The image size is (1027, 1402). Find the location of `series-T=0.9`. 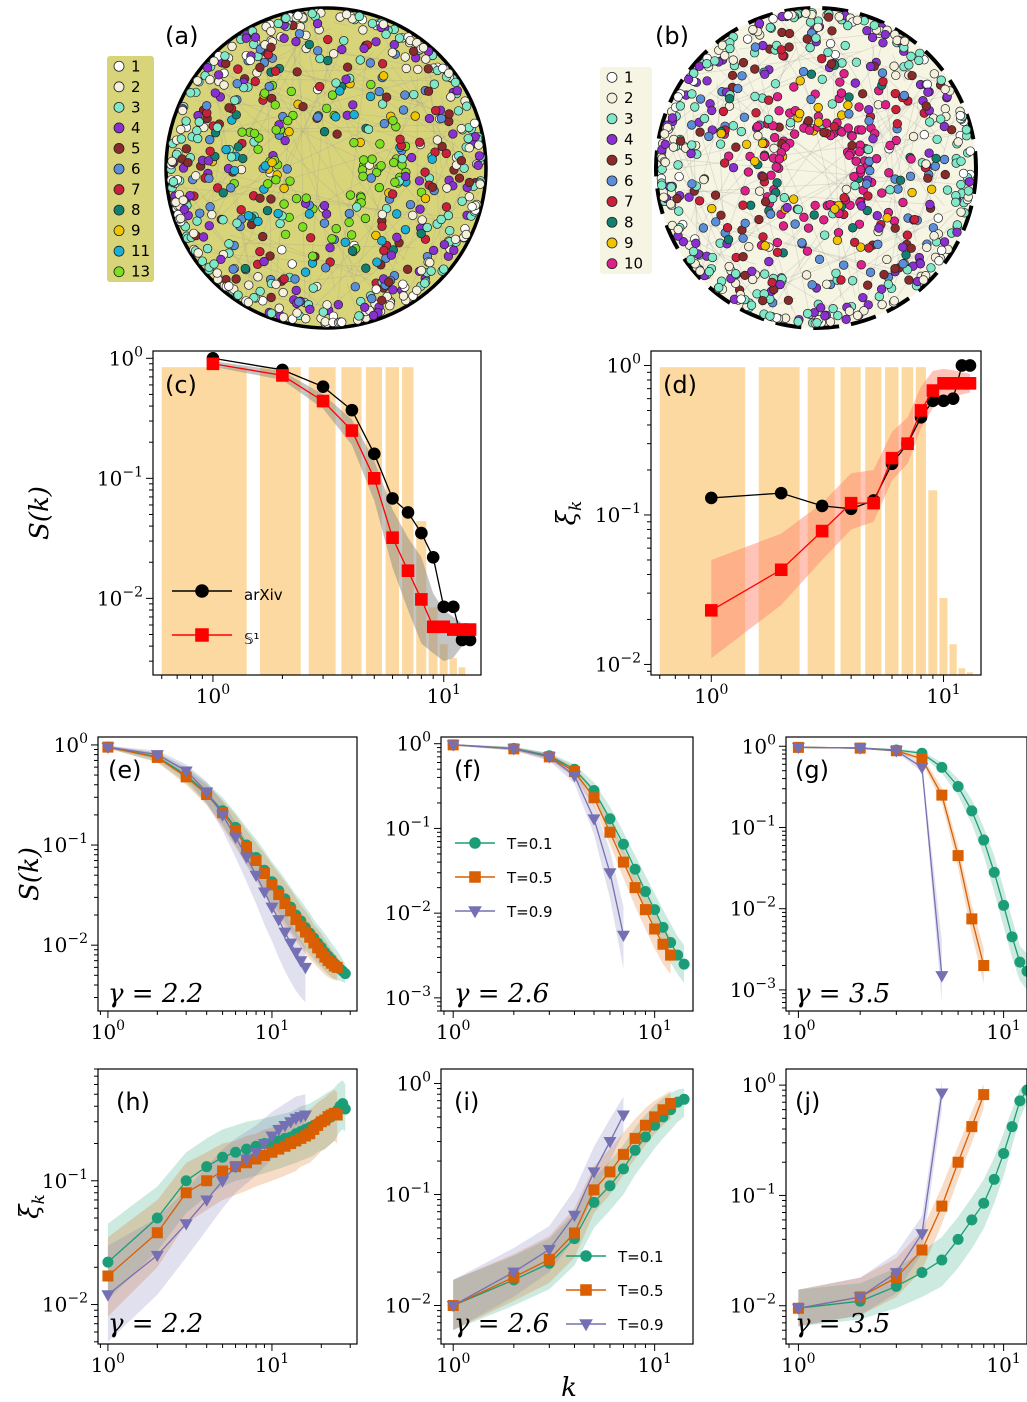

series-T=0.9 is located at coordinates (538, 841).